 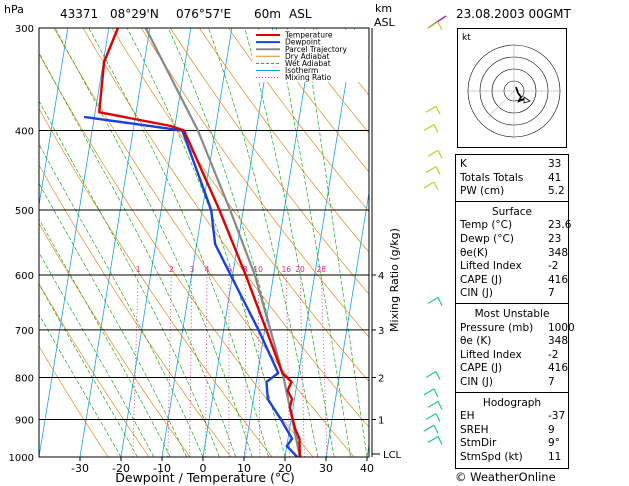 I want to click on index-name: θe(K), so click(x=474, y=252).